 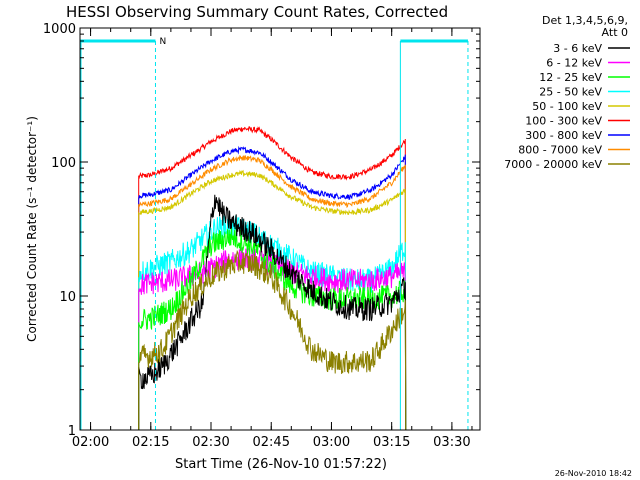 I want to click on legend-label: 800 - 7000 keV, so click(x=560, y=150).